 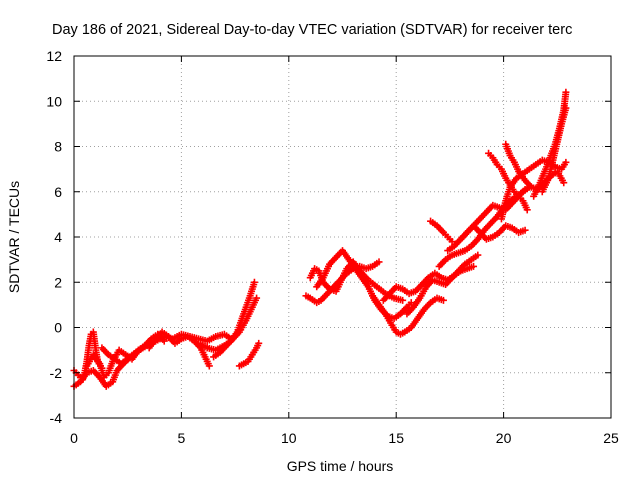 What do you see at coordinates (74, 438) in the screenshot?
I see `x-tick-label: 0` at bounding box center [74, 438].